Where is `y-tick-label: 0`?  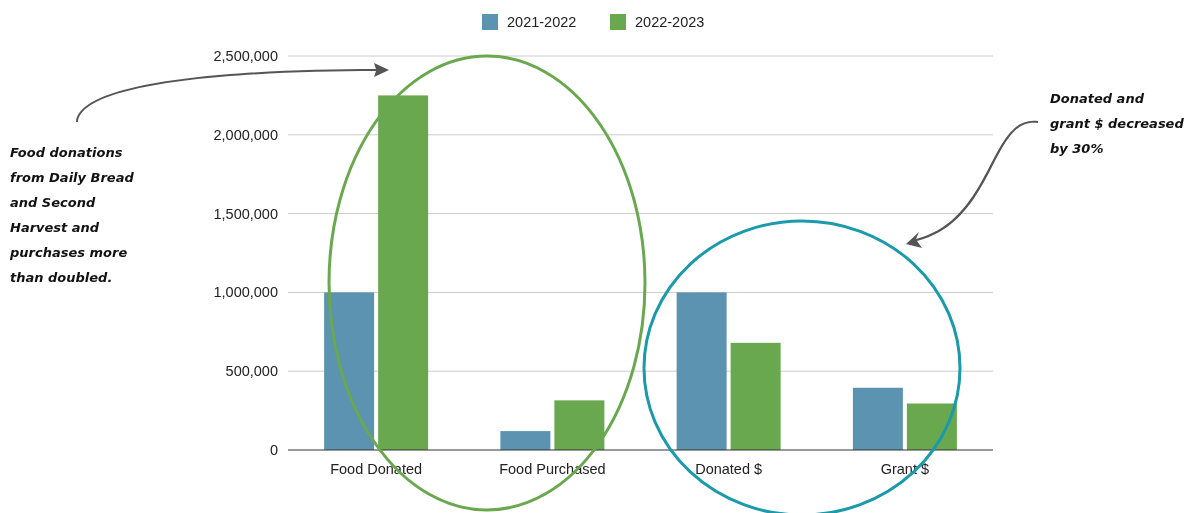
y-tick-label: 0 is located at coordinates (273, 450).